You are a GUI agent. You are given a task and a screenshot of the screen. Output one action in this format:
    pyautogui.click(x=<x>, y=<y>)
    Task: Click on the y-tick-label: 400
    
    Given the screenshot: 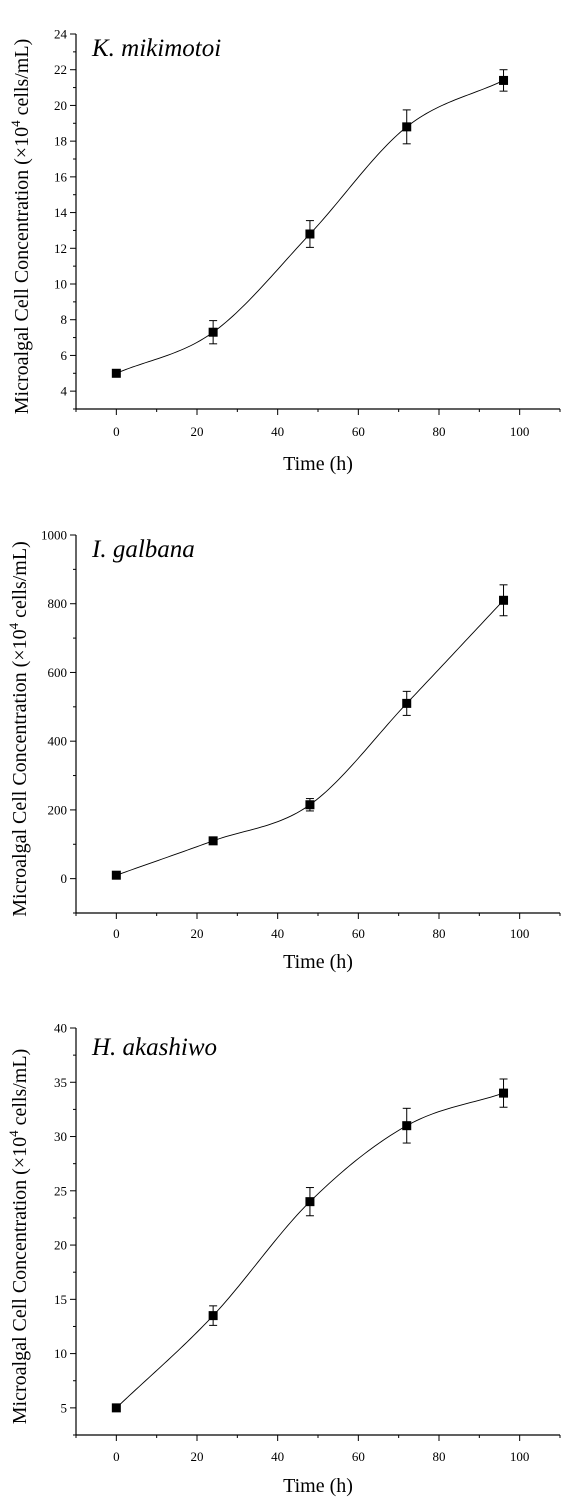 What is the action you would take?
    pyautogui.click(x=58, y=741)
    